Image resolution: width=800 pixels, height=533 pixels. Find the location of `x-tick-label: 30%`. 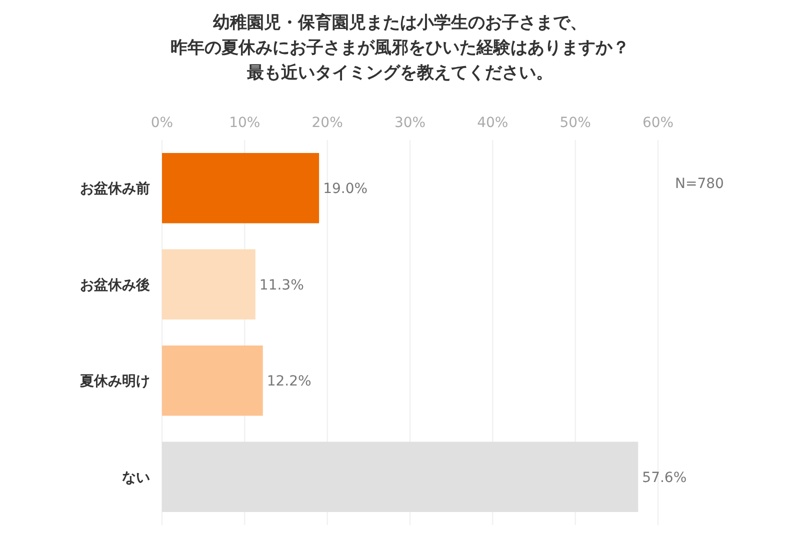

x-tick-label: 30% is located at coordinates (410, 123).